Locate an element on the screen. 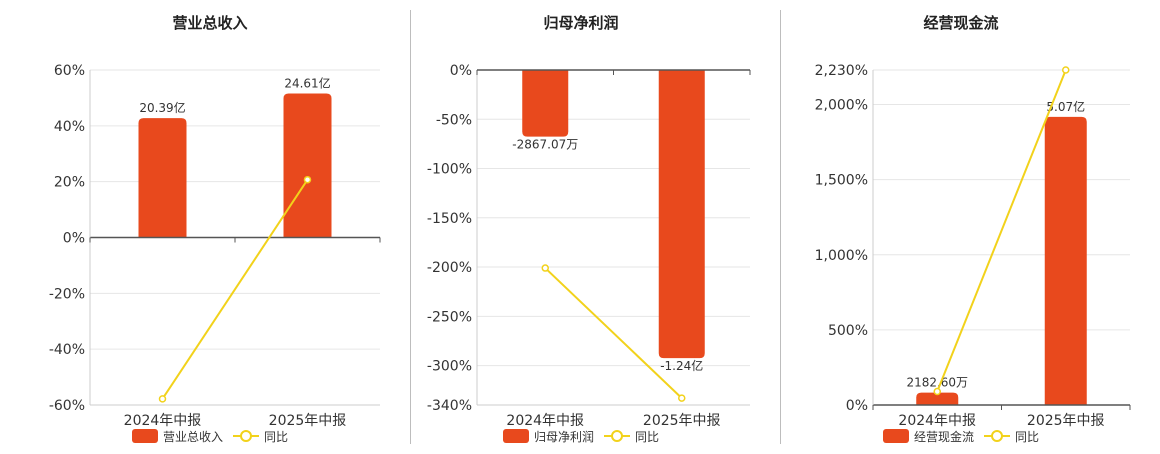 The image size is (1160, 454). y-tick-label: 40% is located at coordinates (69, 127).